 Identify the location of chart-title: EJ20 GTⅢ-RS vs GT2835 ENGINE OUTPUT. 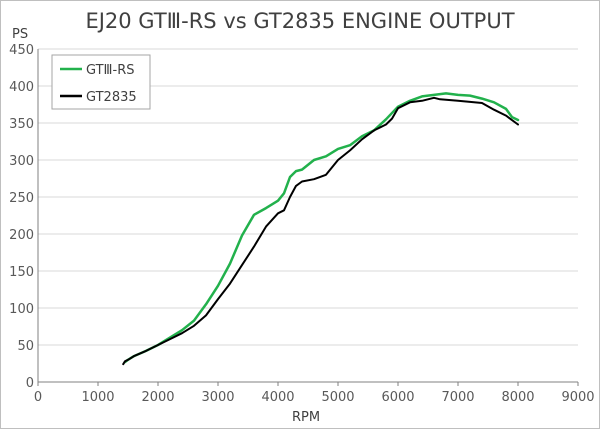
(299, 21).